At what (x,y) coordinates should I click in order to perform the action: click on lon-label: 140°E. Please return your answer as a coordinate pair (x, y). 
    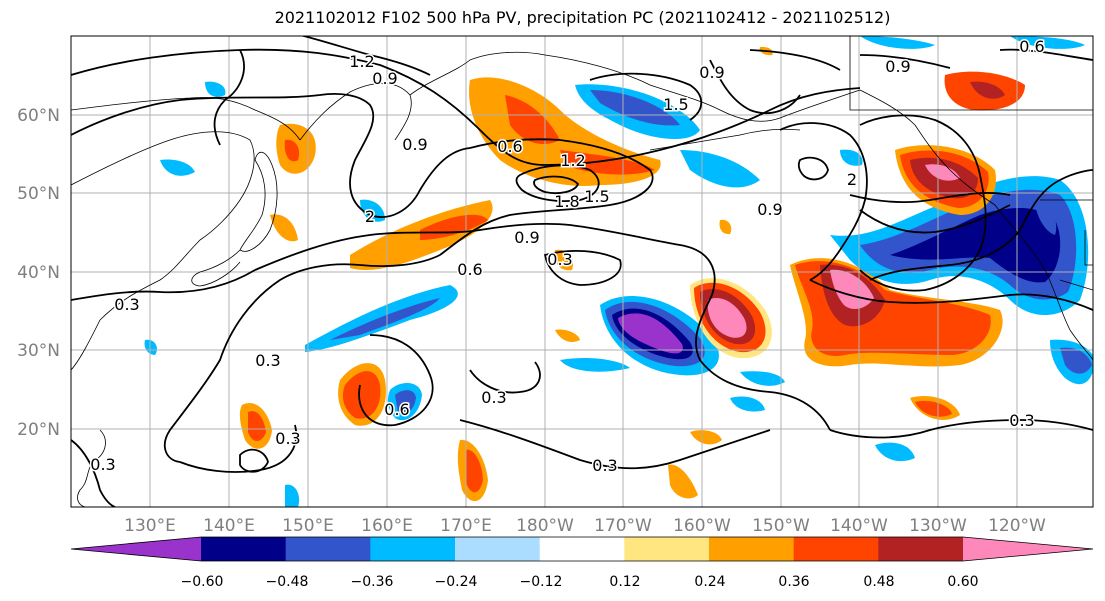
    Looking at the image, I should click on (229, 526).